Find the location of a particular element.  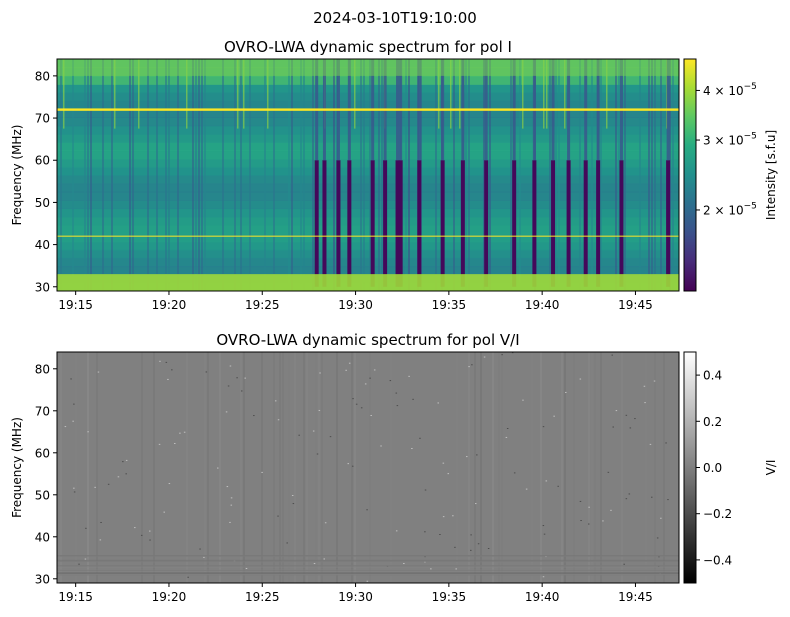

colorbar-tick-label: −0.4 is located at coordinates (717, 560).